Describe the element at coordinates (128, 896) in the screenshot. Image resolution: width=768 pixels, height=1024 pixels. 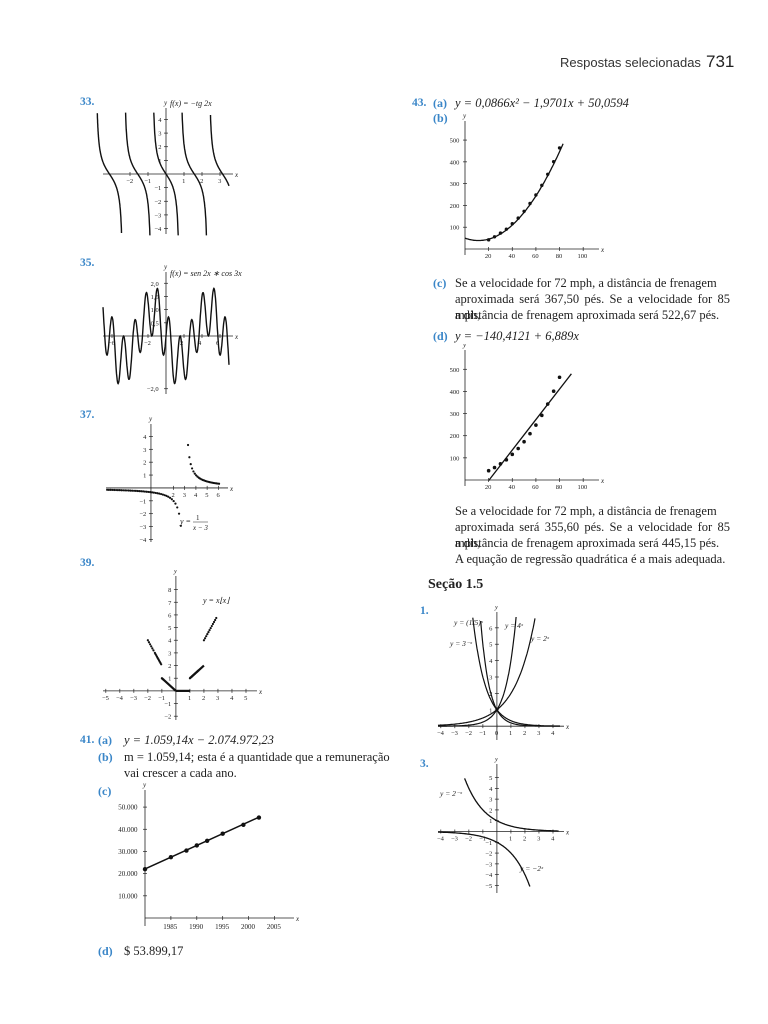
I see `y-tick-label: 10.000` at that location.